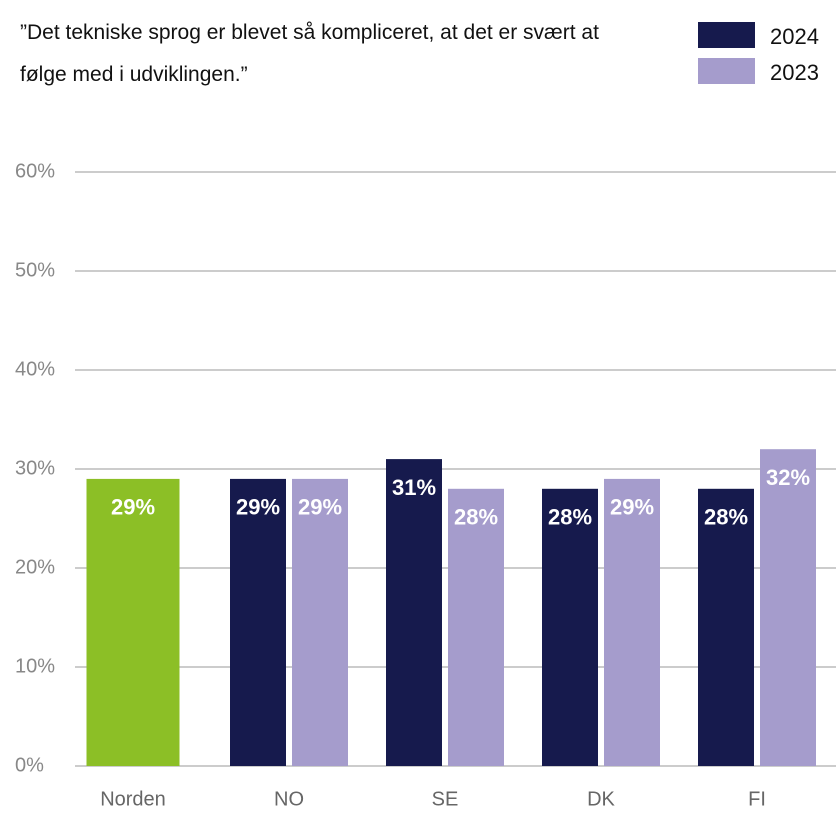 This screenshot has height=814, width=836. What do you see at coordinates (757, 799) in the screenshot?
I see `x-tick-label: FI` at bounding box center [757, 799].